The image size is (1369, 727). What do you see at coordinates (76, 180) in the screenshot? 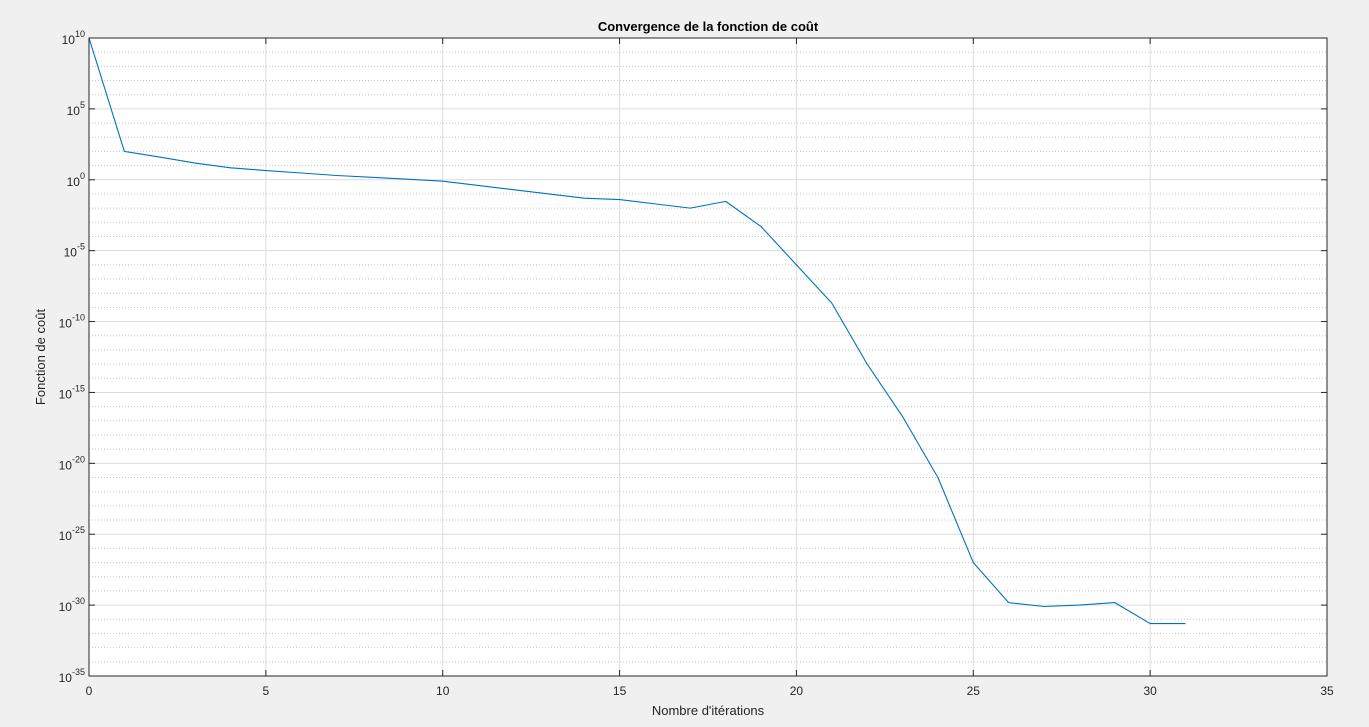
I see `y-tick-label: 10⁰` at bounding box center [76, 180].